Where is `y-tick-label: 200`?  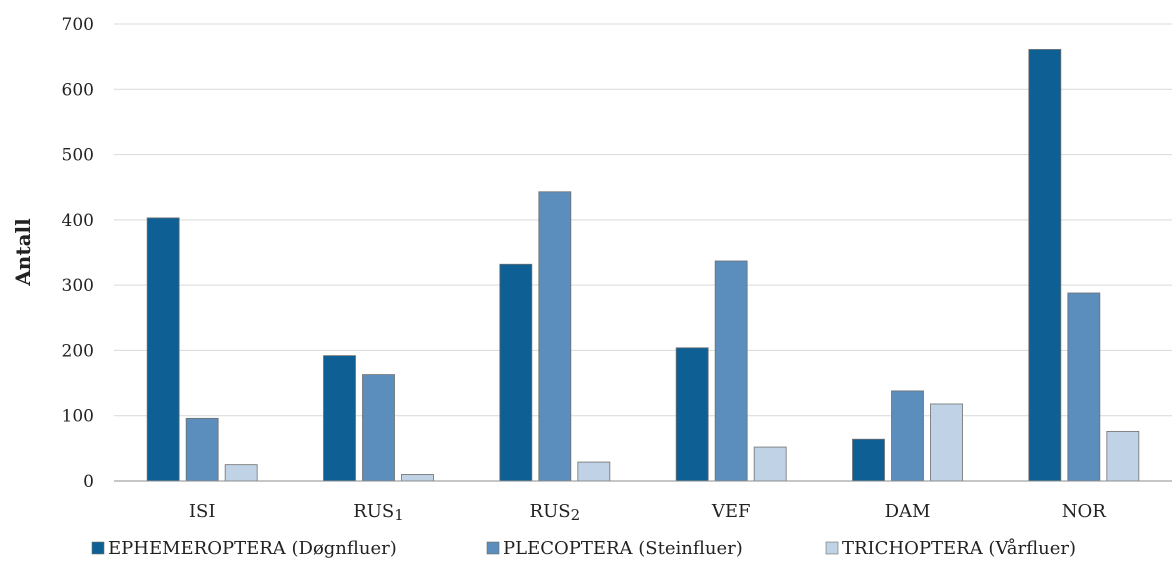 y-tick-label: 200 is located at coordinates (78, 351).